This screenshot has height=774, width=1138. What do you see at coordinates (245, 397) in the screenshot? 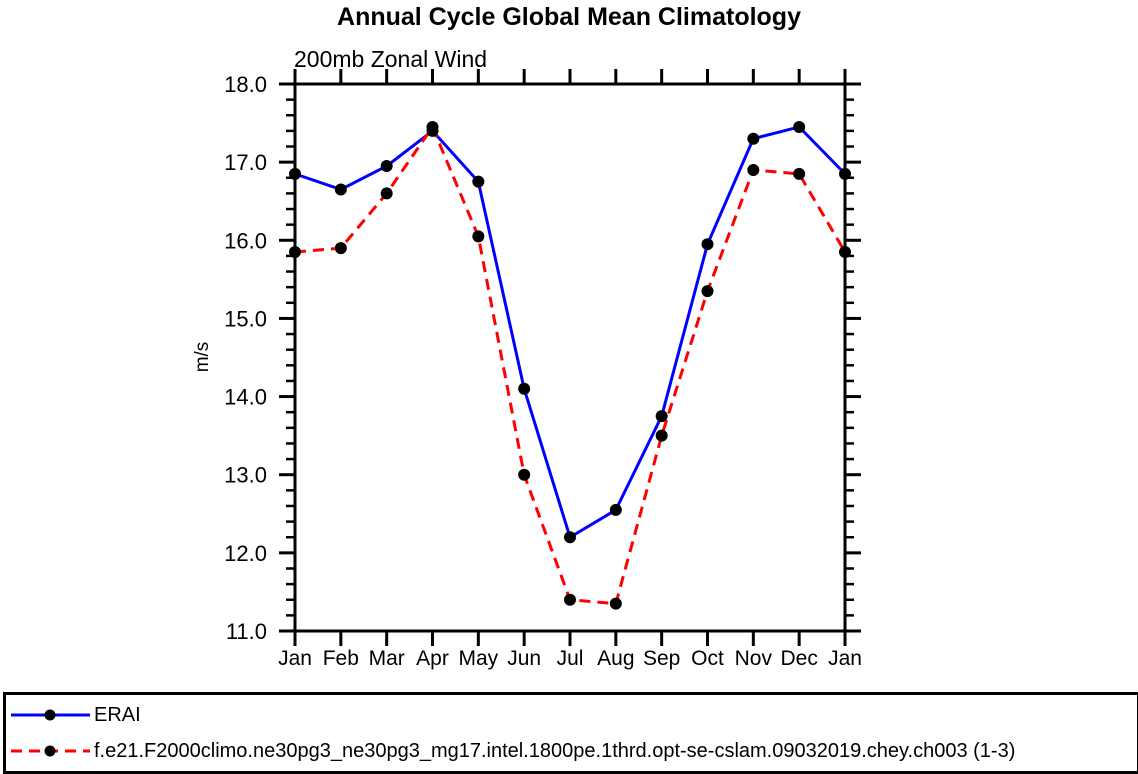
I see `y-axis-tick-label: 14.0` at bounding box center [245, 397].